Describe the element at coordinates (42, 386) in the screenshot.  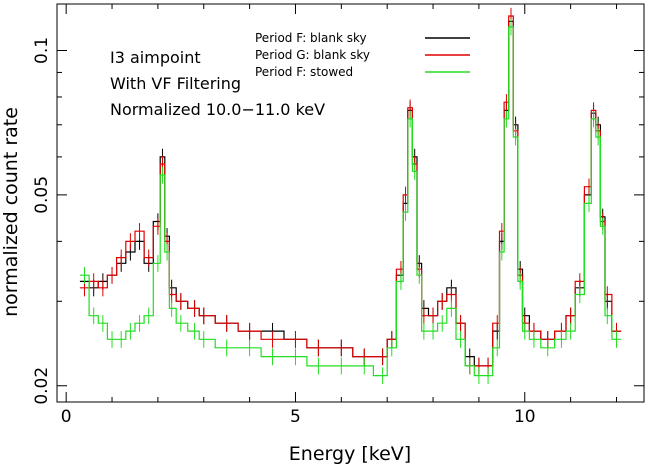
I see `y-tick-label: 0.02` at that location.